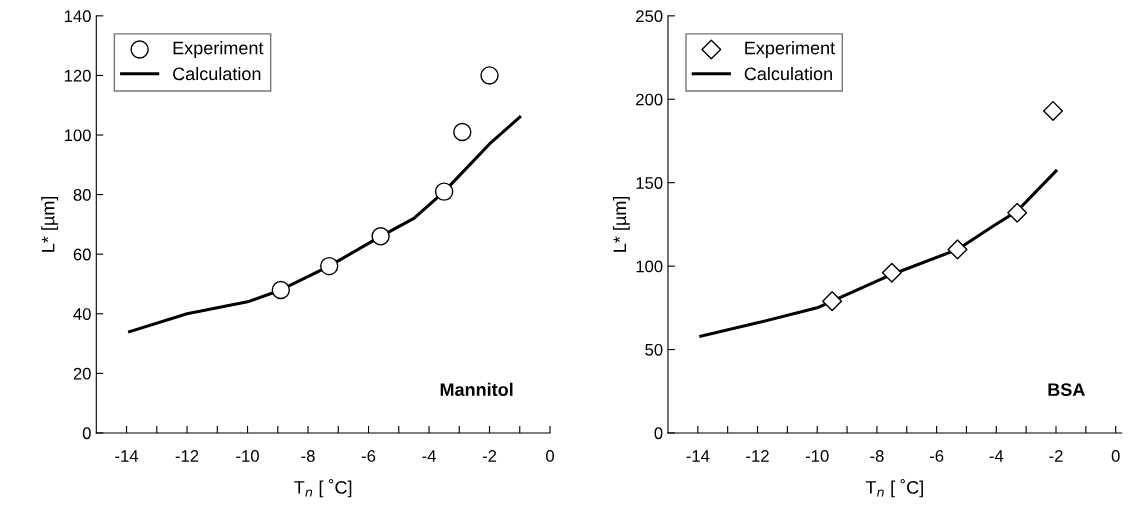 This screenshot has height=528, width=1133. Describe the element at coordinates (82, 314) in the screenshot. I see `y-tick-label: 40` at that location.